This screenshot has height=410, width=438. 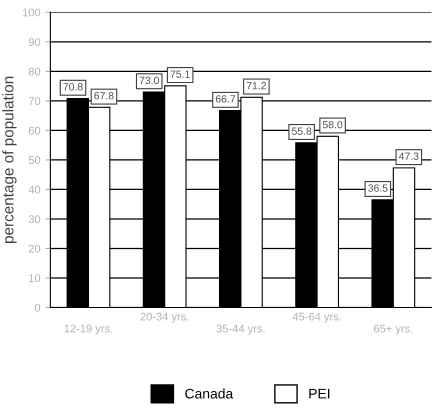 I want to click on y-tick-label: 20, so click(x=34, y=248).